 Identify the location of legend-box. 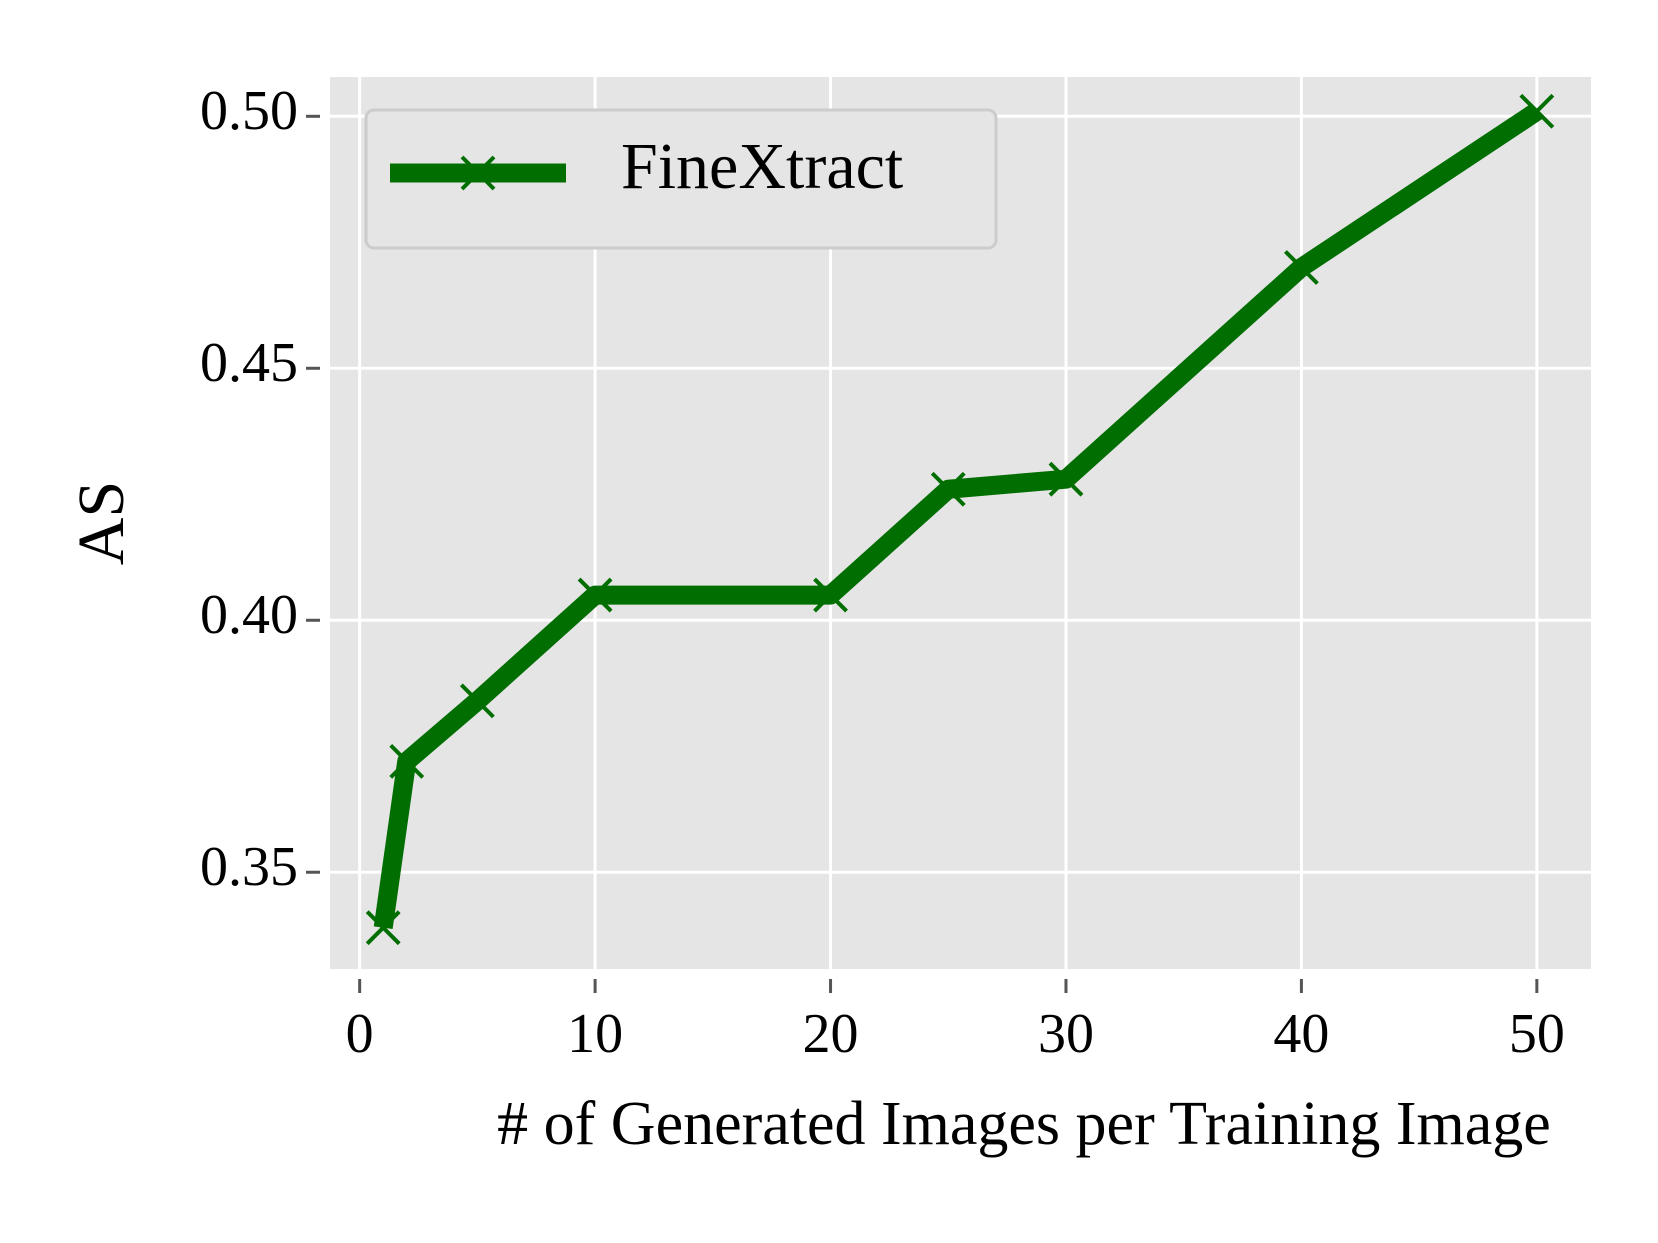
(681, 179).